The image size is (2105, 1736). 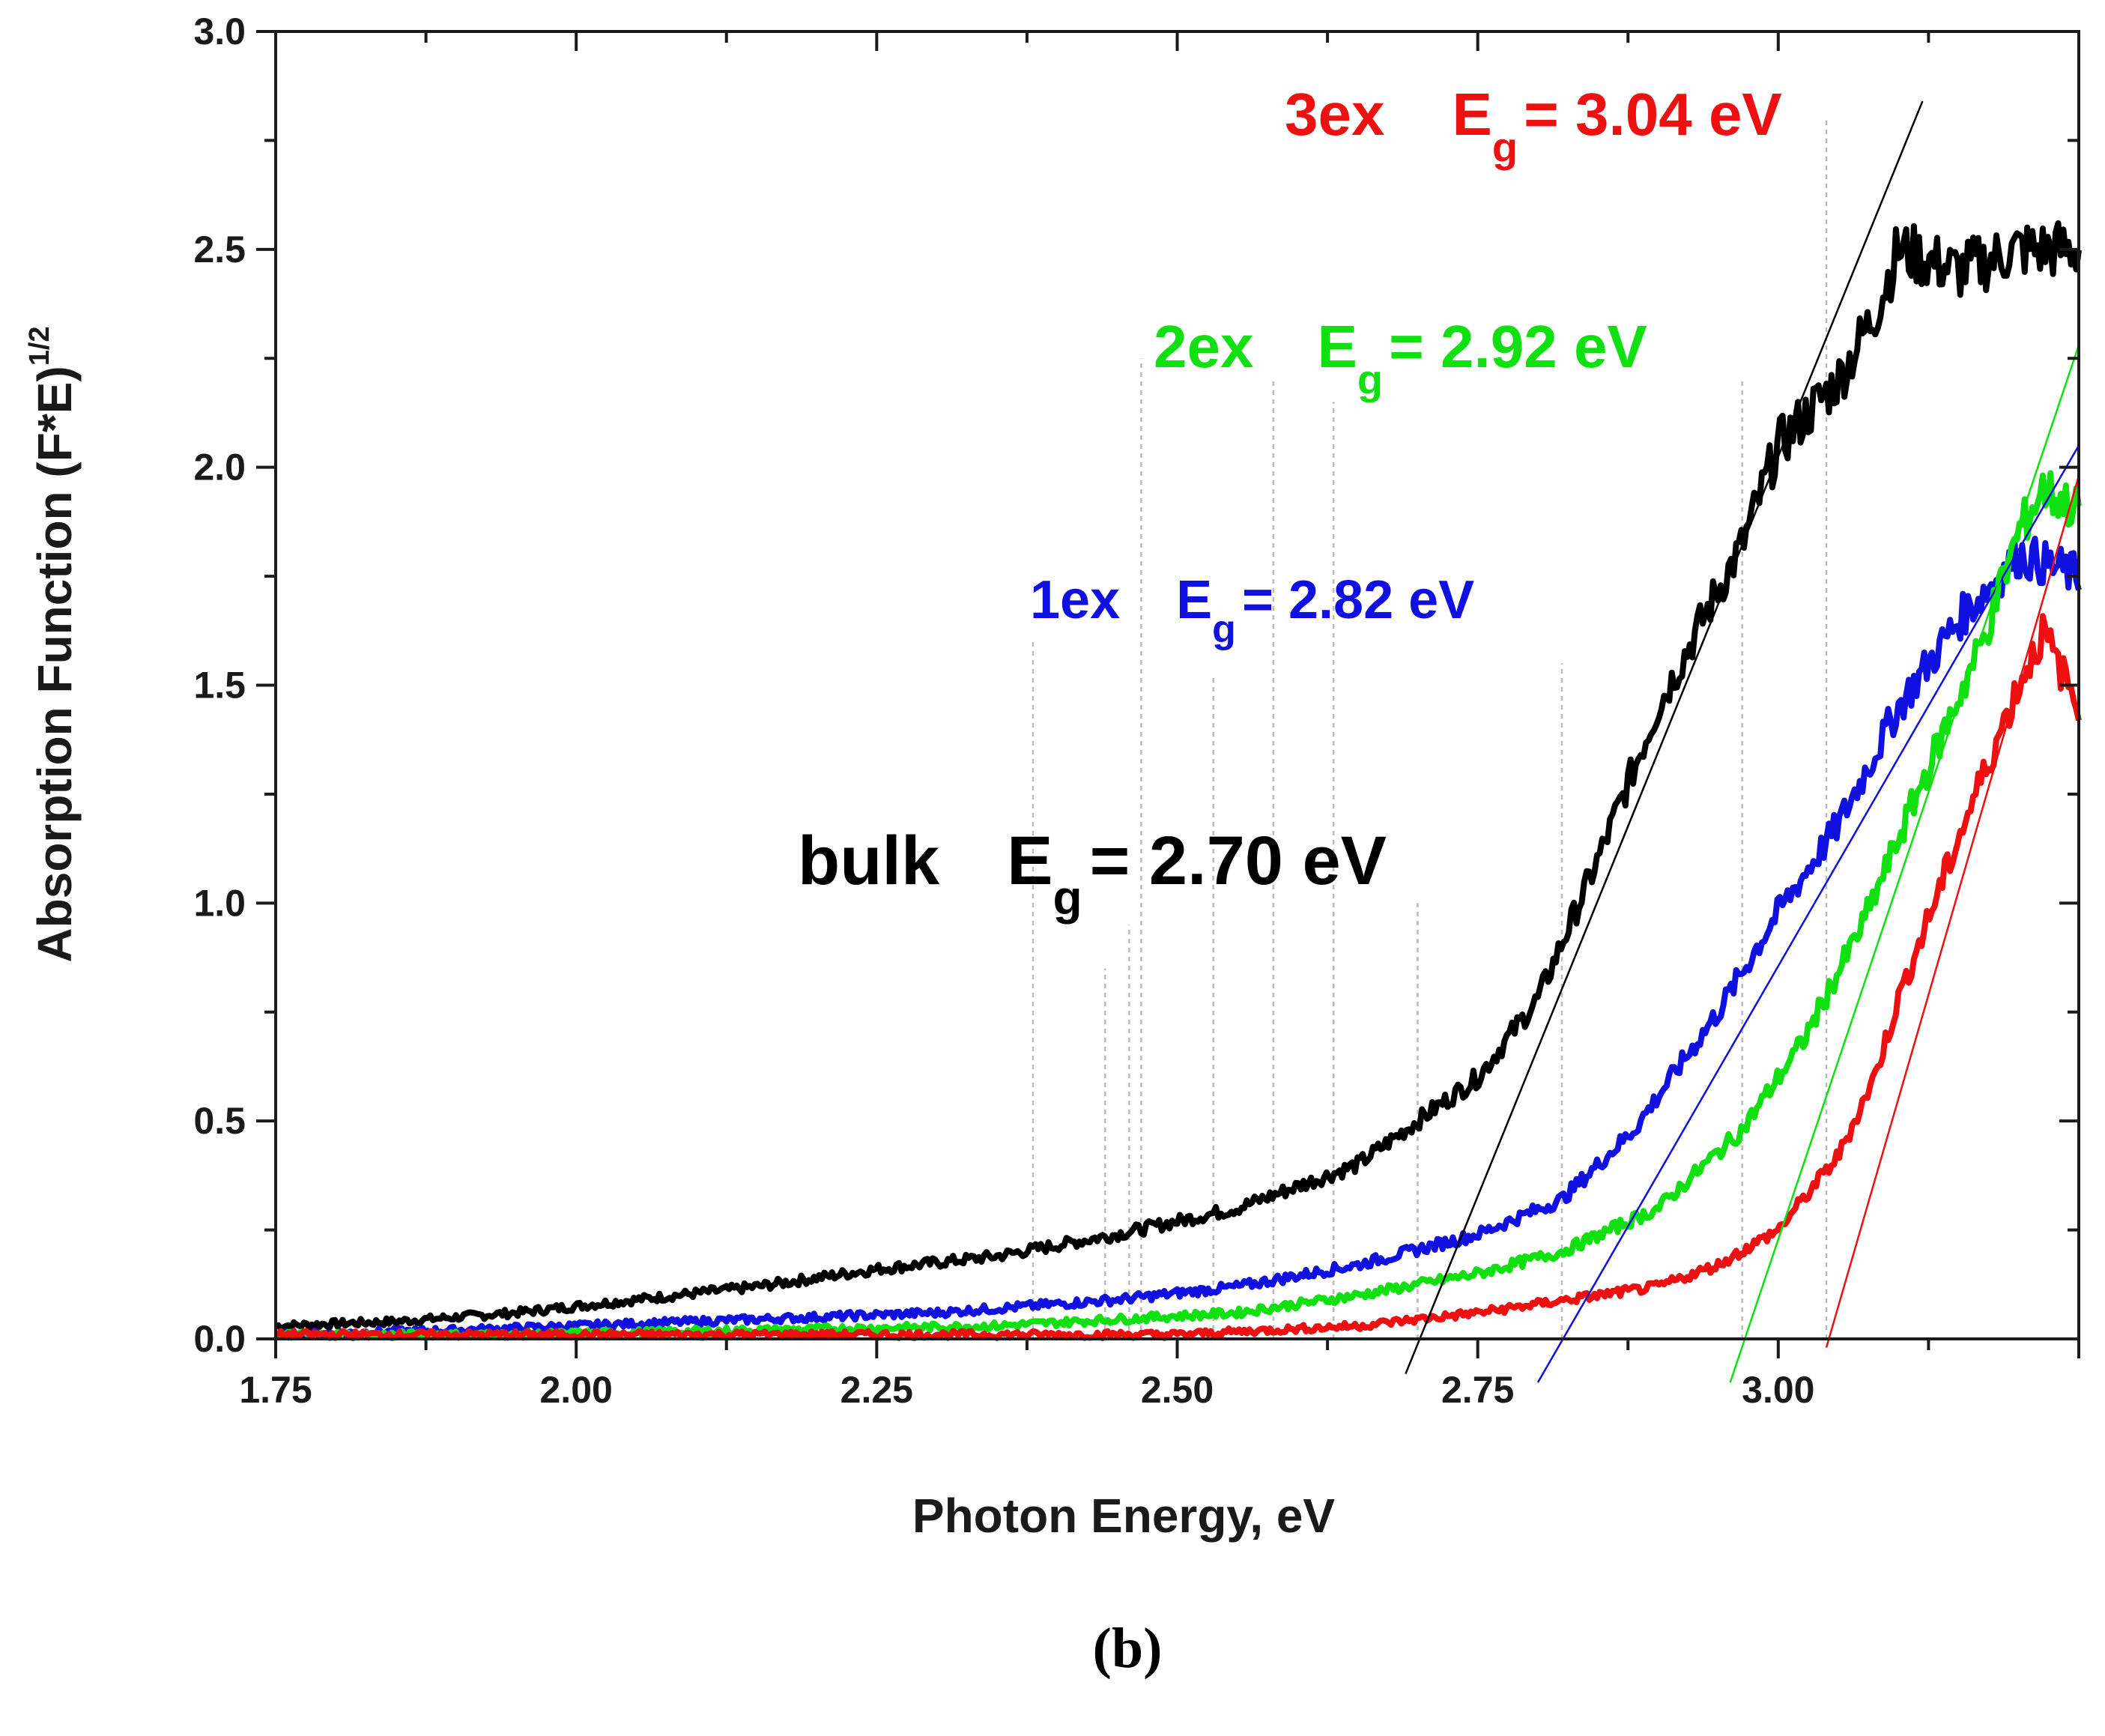 What do you see at coordinates (219, 686) in the screenshot?
I see `y-tick-label: 1.5` at bounding box center [219, 686].